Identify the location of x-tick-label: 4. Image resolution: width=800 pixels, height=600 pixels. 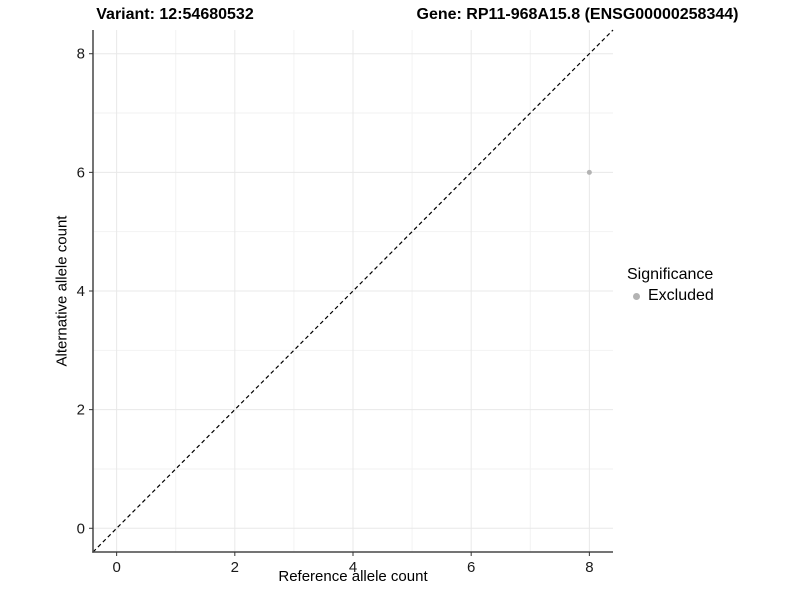
(353, 567).